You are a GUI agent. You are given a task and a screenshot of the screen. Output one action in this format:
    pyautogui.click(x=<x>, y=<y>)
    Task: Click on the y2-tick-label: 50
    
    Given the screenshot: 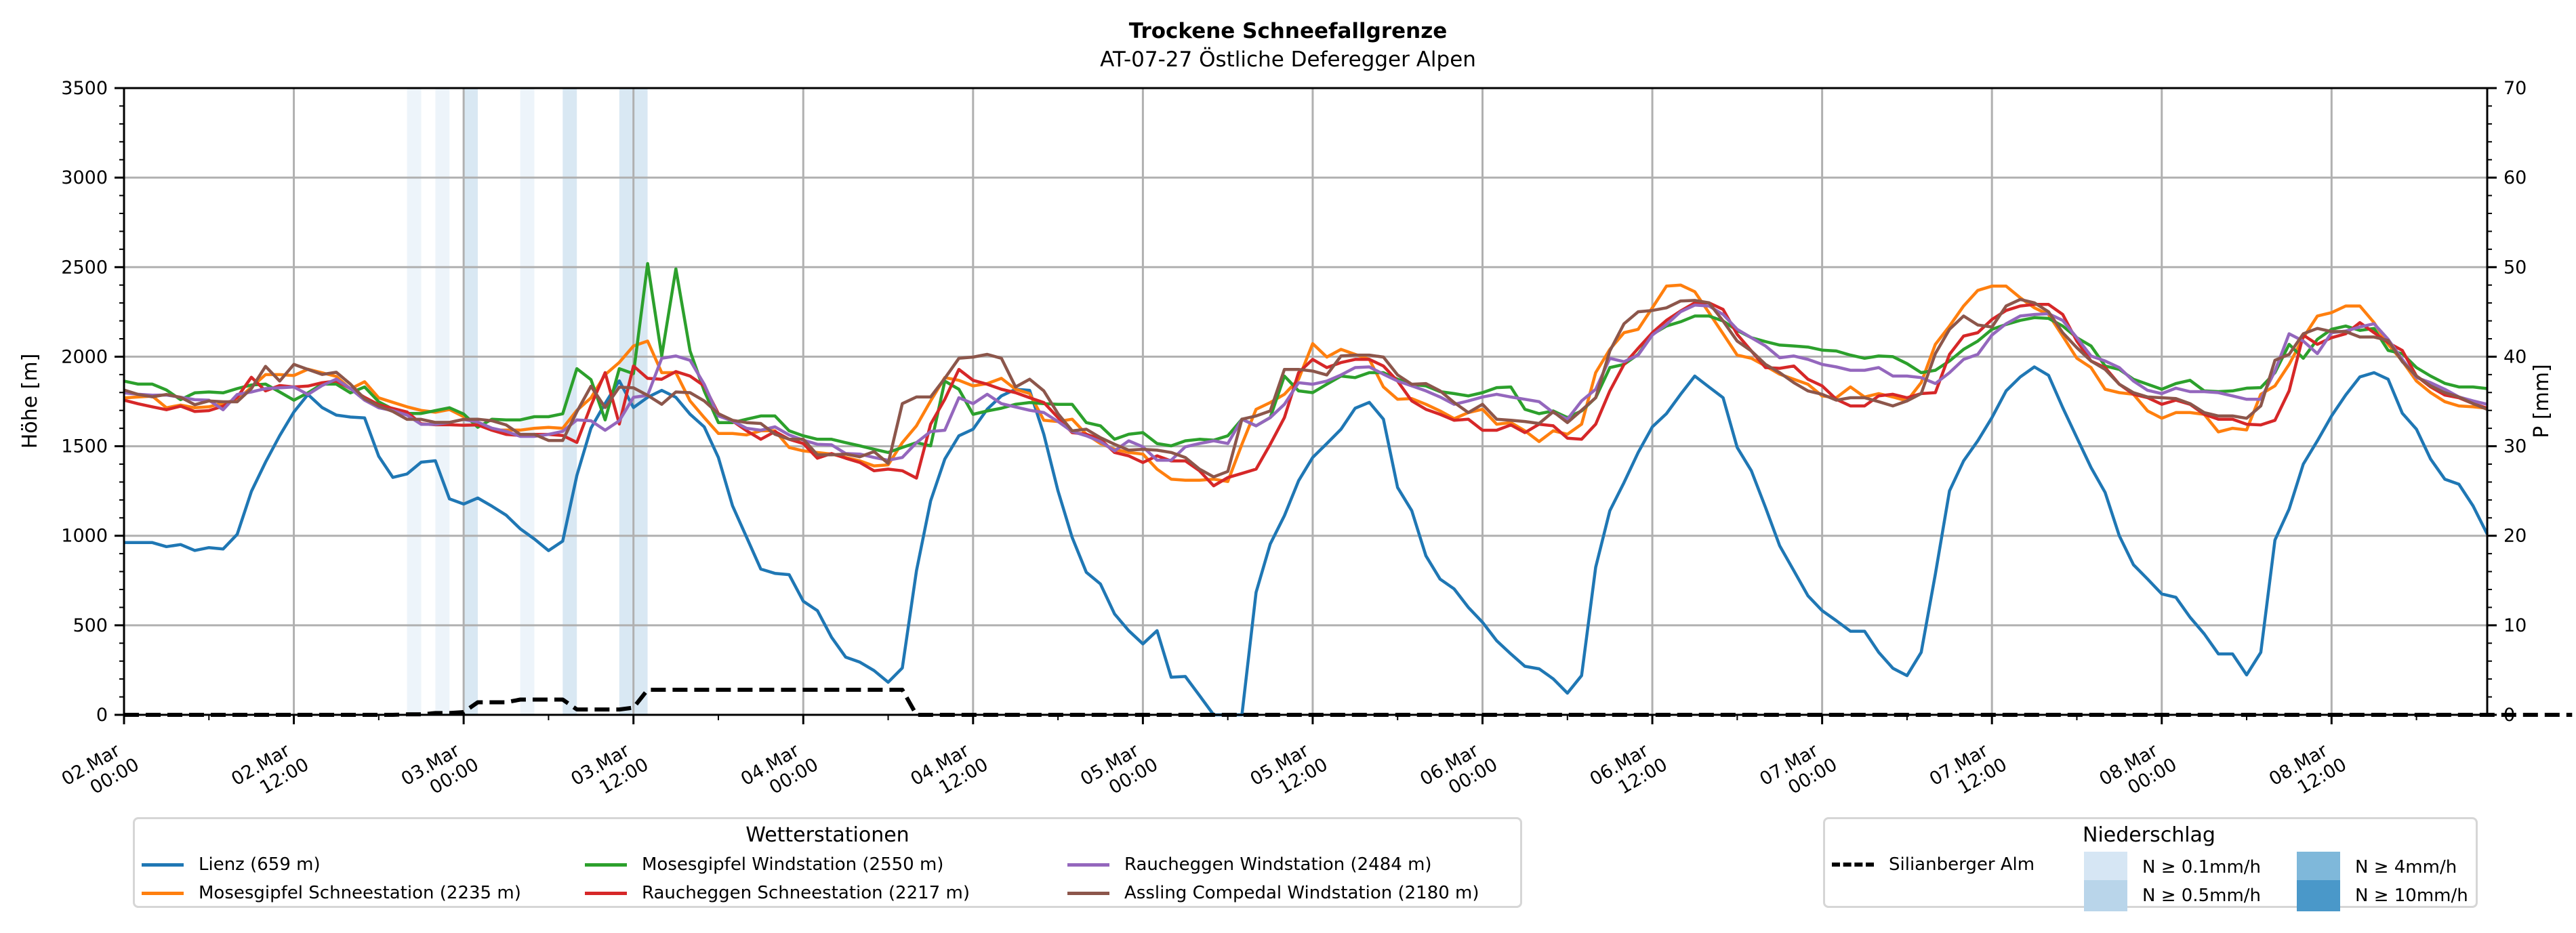 What is the action you would take?
    pyautogui.click(x=2515, y=267)
    